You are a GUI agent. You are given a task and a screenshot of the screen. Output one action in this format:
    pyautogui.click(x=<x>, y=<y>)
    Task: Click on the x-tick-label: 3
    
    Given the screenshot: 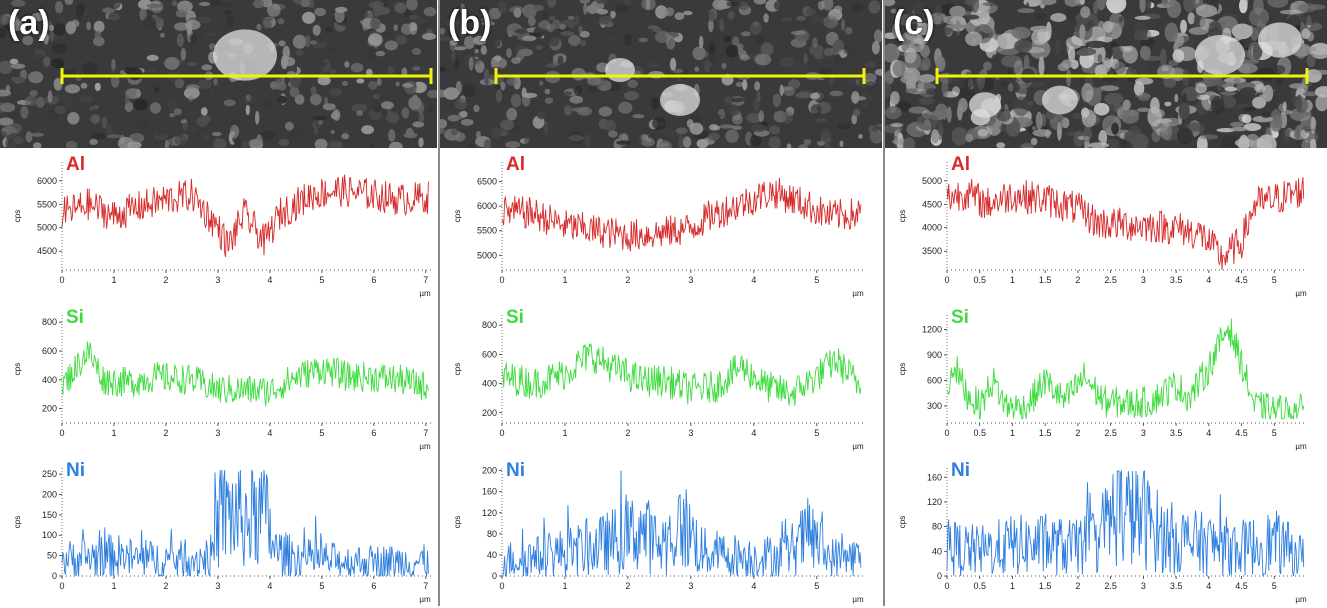 What is the action you would take?
    pyautogui.click(x=217, y=433)
    